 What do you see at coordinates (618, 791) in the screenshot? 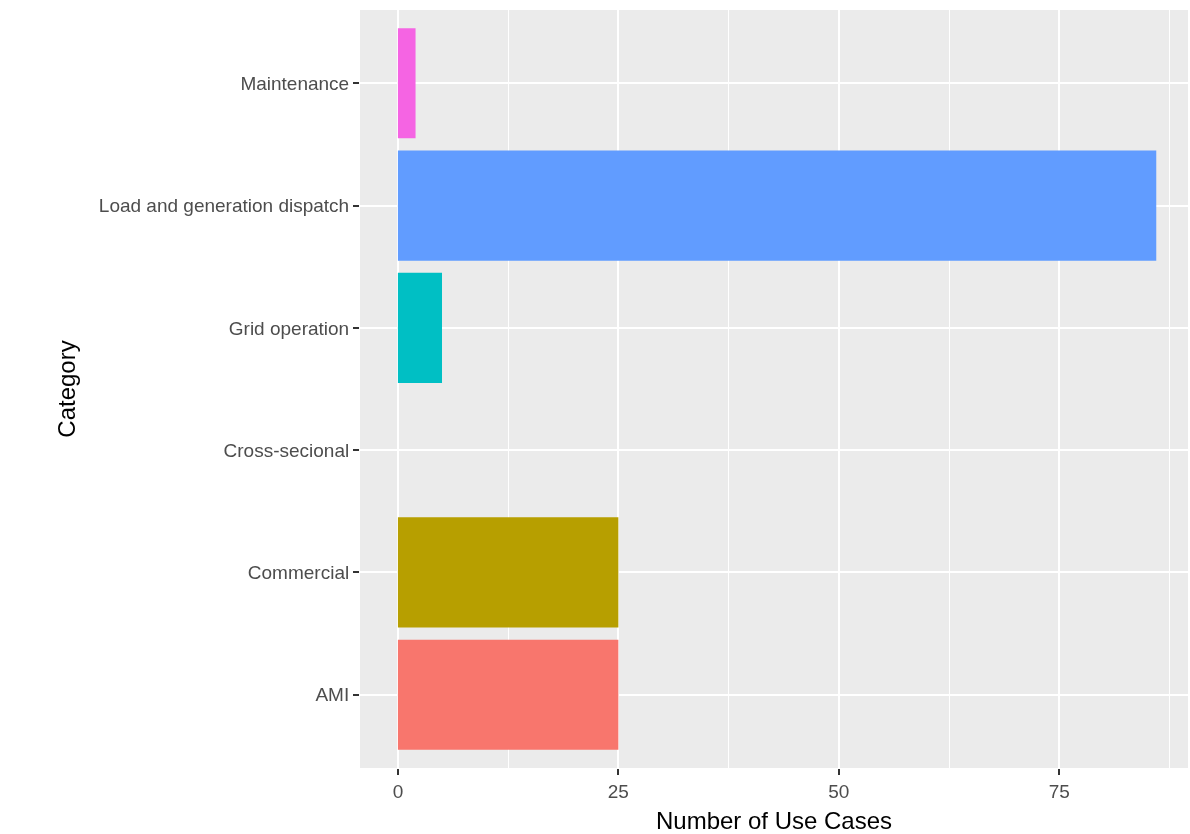
I see `x-tick-label: 25` at bounding box center [618, 791].